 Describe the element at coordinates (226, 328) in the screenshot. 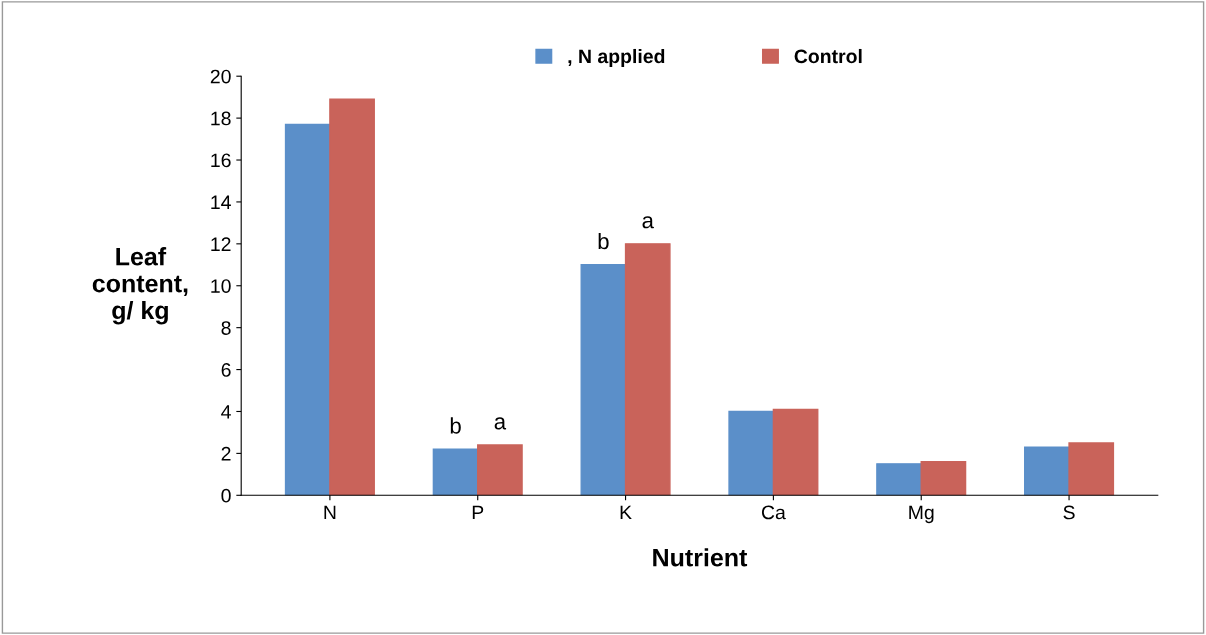

I see `y-tick-label: 8` at that location.